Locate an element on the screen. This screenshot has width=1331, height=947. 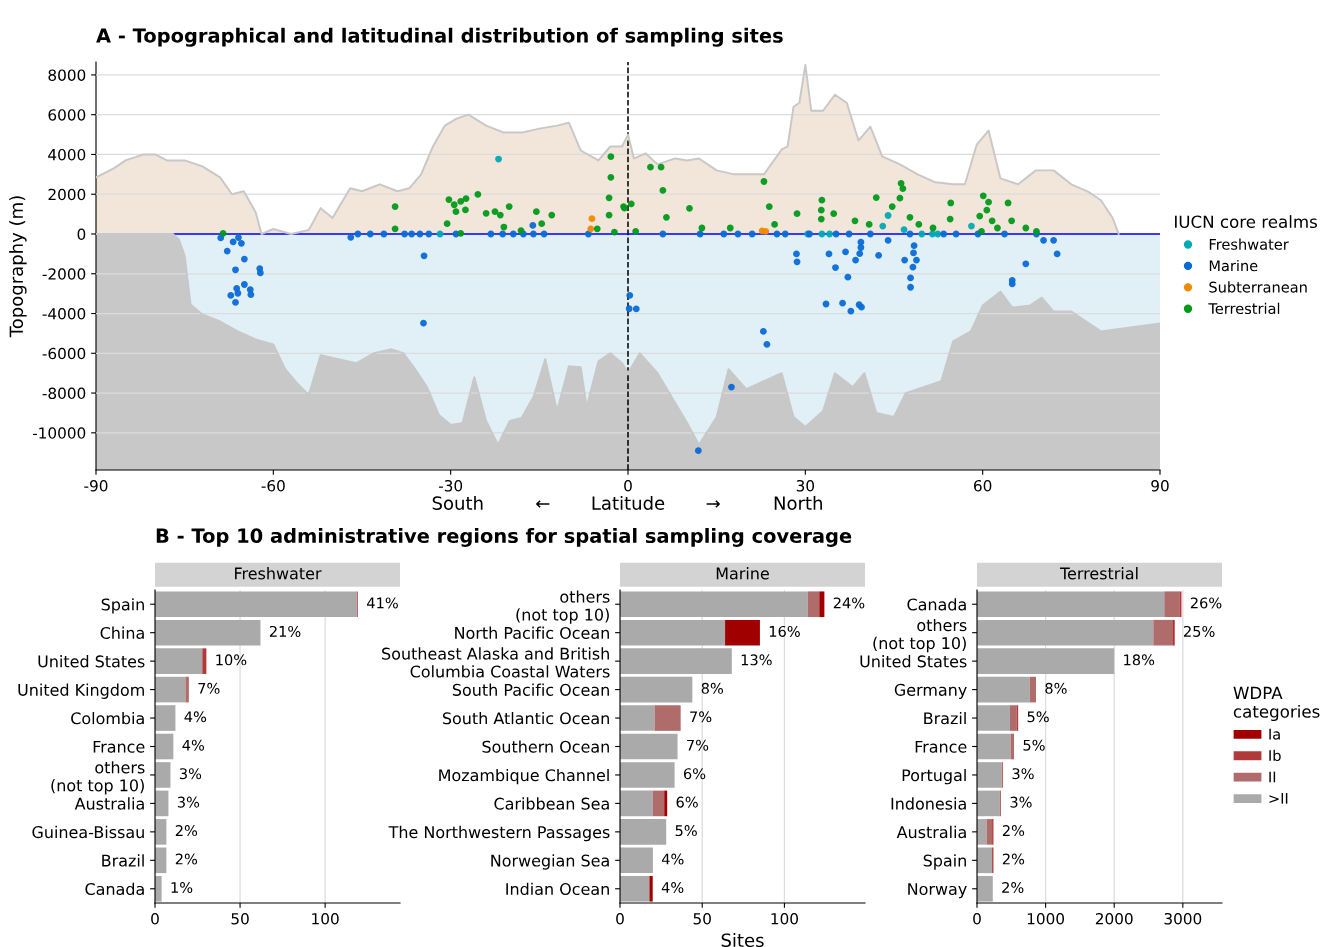
y-tick-label: Guinea-Bissau is located at coordinates (88, 832).